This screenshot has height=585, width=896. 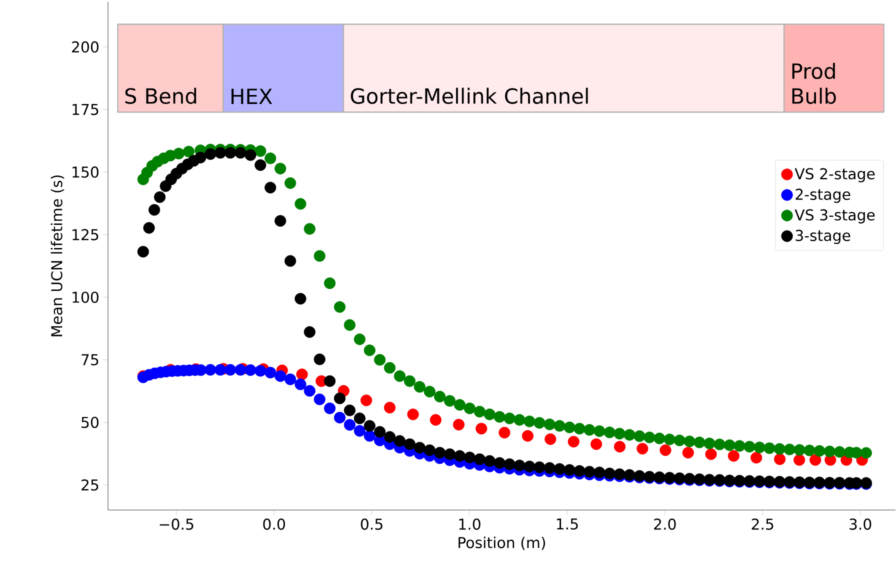 I want to click on y-tick-label: 200, so click(x=85, y=47).